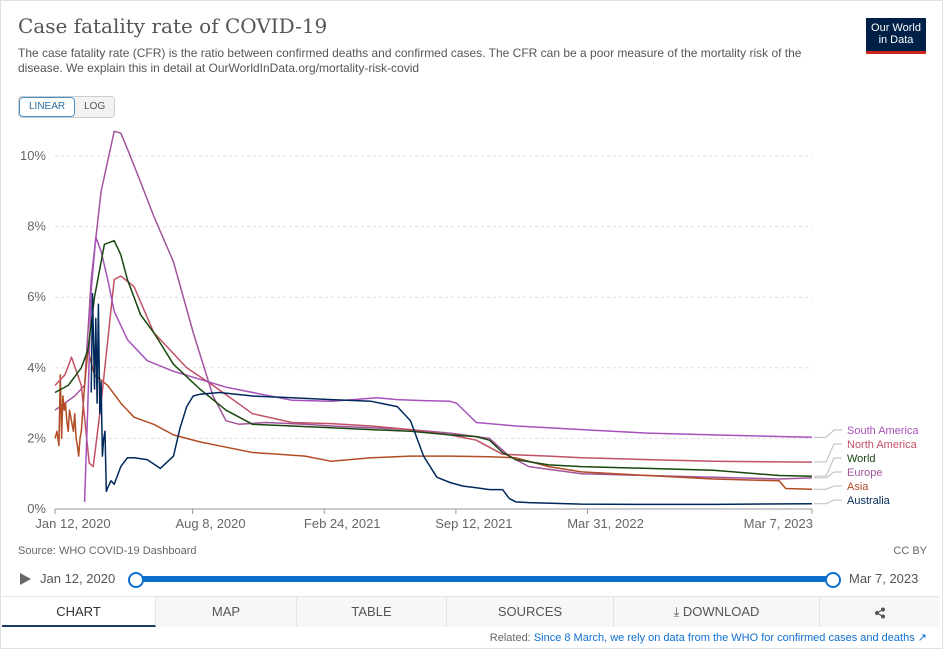 This screenshot has width=943, height=649. I want to click on related-prefix: Related:, so click(510, 638).